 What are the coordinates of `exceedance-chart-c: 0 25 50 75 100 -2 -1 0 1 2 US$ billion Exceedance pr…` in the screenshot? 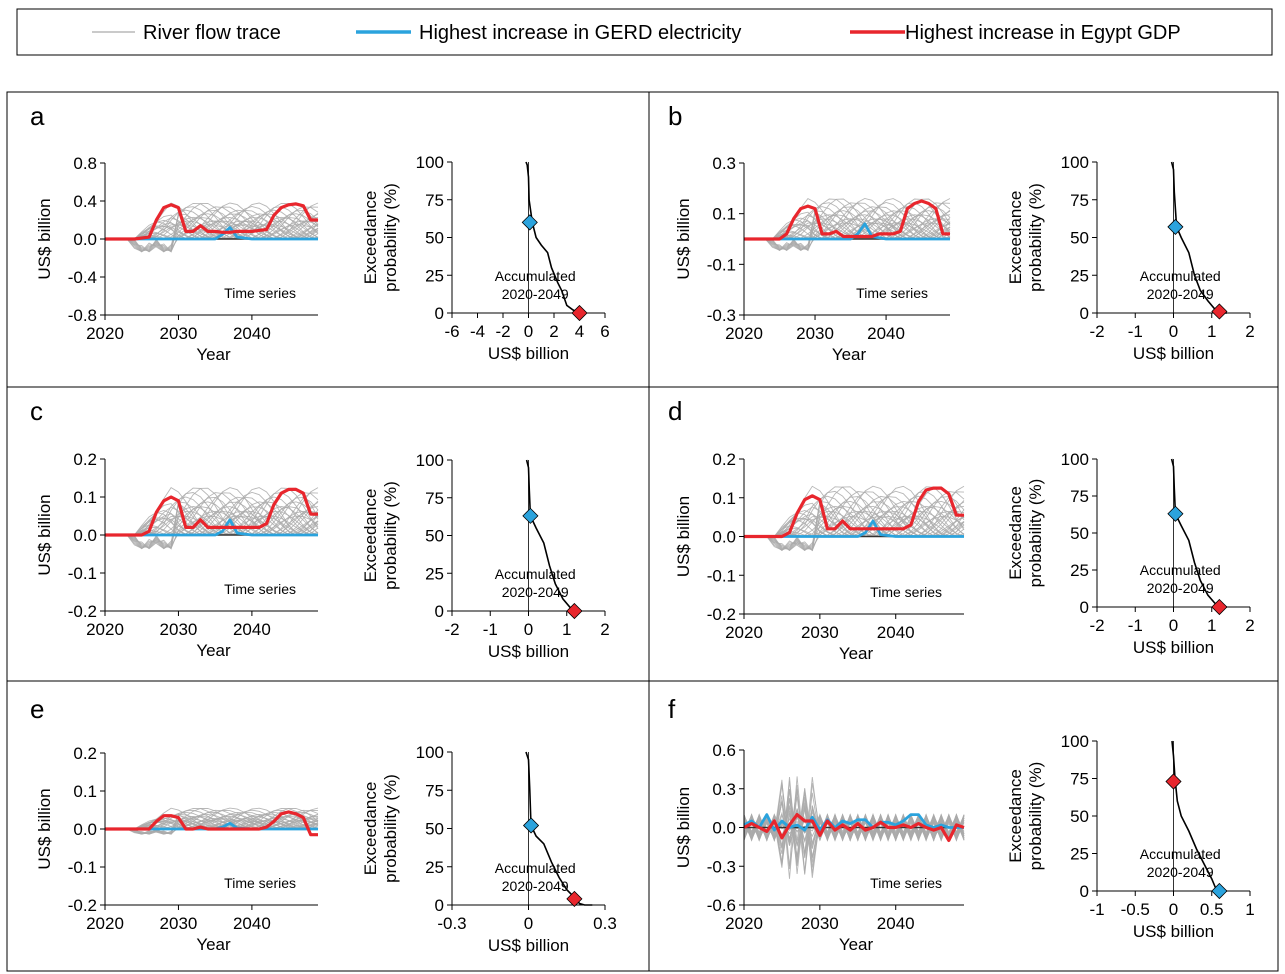 It's located at (485, 556).